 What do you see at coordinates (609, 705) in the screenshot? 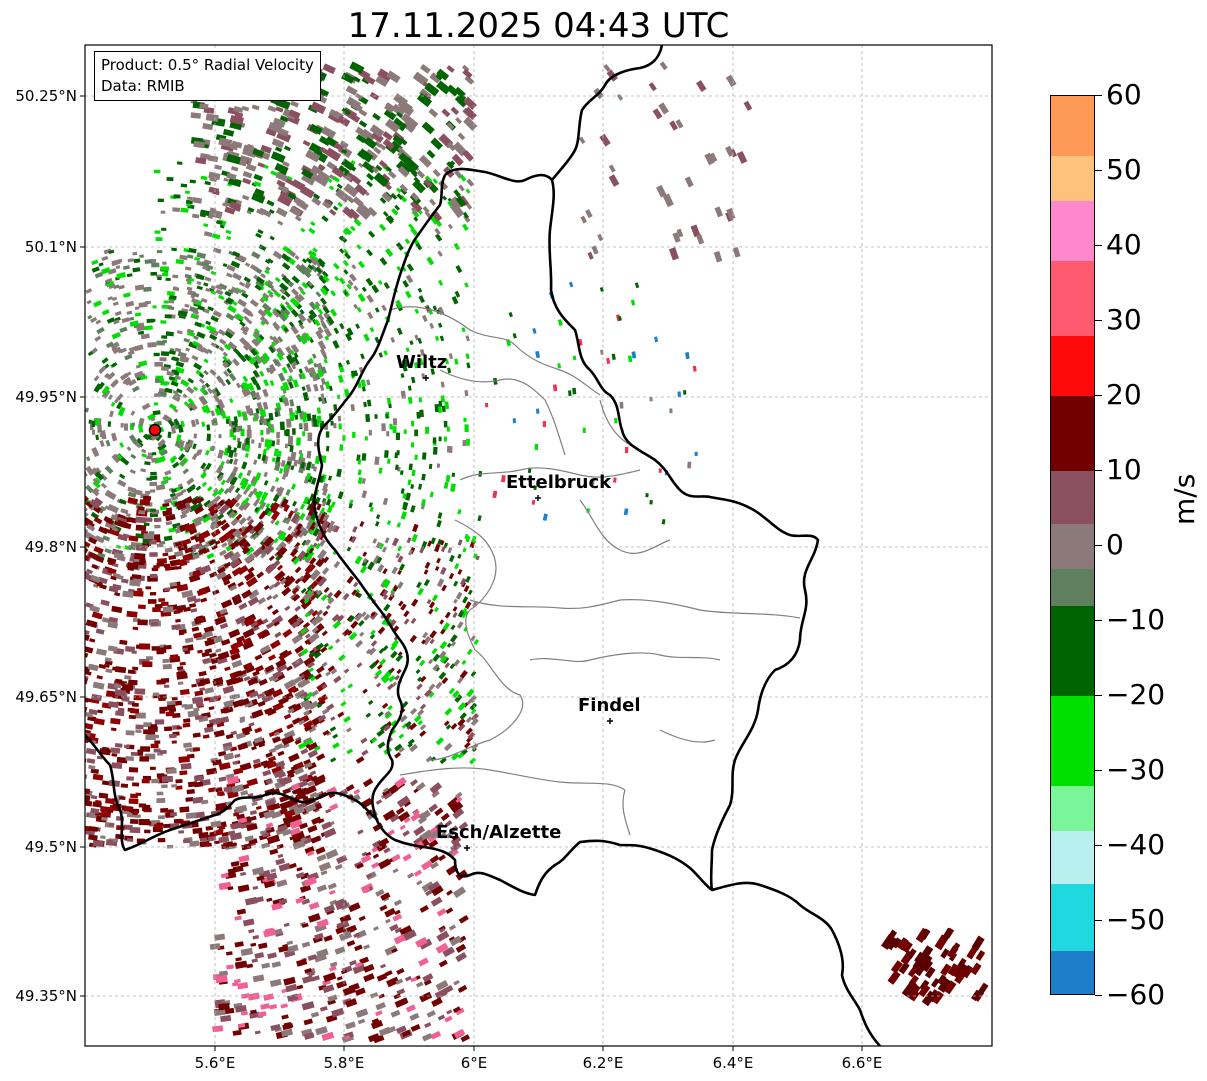
I see `city-label-findel: Findel` at bounding box center [609, 705].